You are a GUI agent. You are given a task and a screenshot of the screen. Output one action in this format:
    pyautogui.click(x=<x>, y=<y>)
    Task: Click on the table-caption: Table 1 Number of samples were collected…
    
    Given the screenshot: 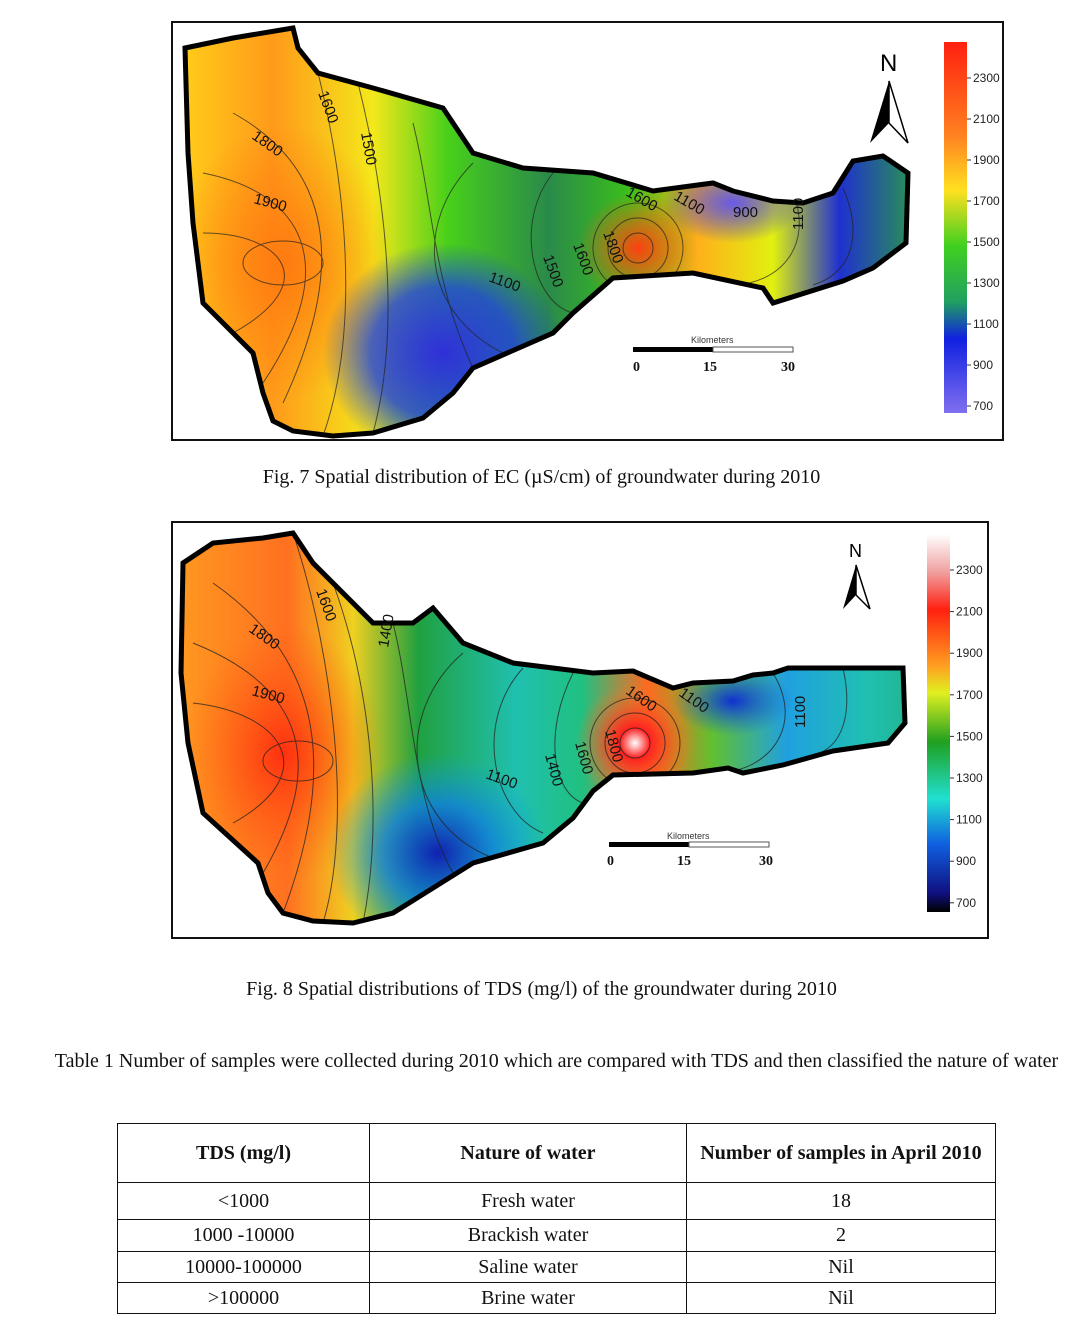 What is the action you would take?
    pyautogui.click(x=556, y=1061)
    